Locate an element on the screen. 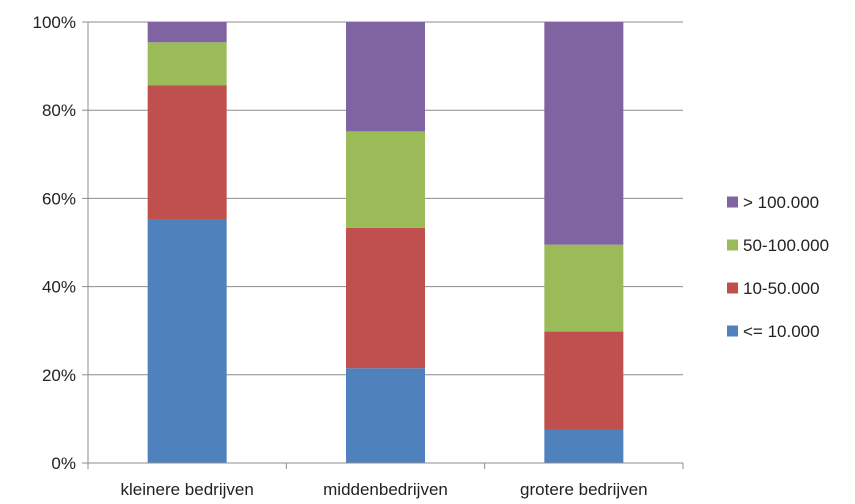 The height and width of the screenshot is (504, 855). legend-label: 50-100.000 is located at coordinates (786, 245).